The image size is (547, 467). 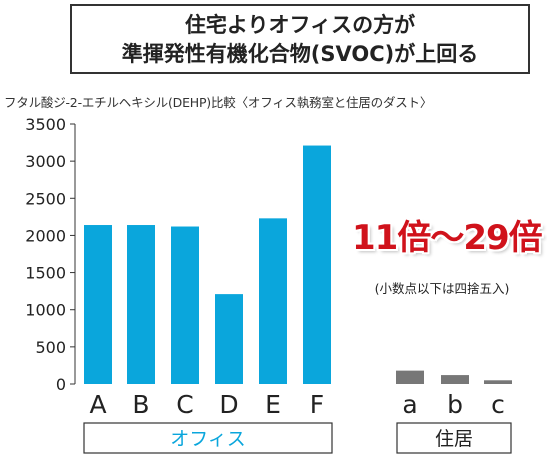 What do you see at coordinates (300, 54) in the screenshot?
I see `title-line-2: 準揮発性有機化合物(SVOC)が上回る` at bounding box center [300, 54].